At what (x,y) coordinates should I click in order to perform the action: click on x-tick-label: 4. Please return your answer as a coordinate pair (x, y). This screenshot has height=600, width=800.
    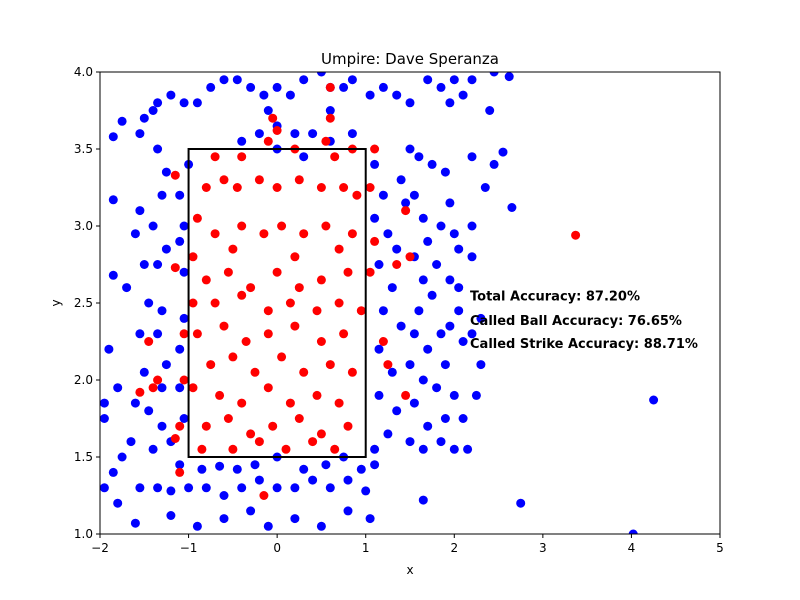
    Looking at the image, I should click on (632, 548).